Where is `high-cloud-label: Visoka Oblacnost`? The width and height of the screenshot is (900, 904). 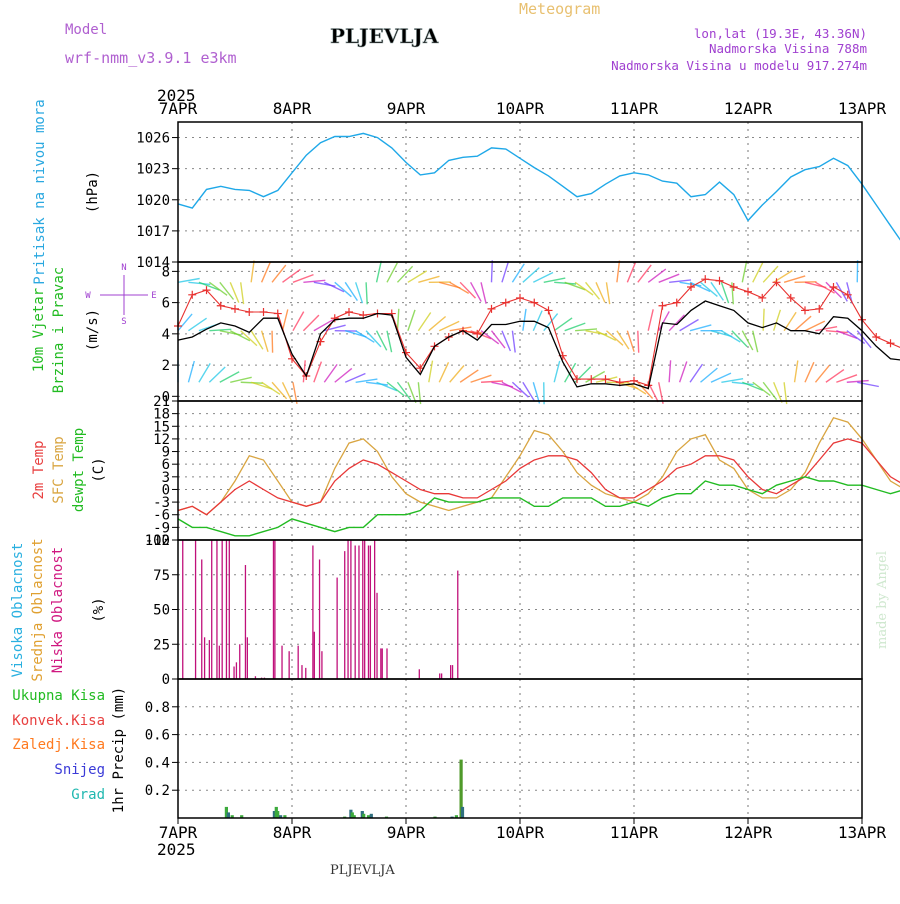
high-cloud-label: Visoka Oblacnost is located at coordinates (18, 610).